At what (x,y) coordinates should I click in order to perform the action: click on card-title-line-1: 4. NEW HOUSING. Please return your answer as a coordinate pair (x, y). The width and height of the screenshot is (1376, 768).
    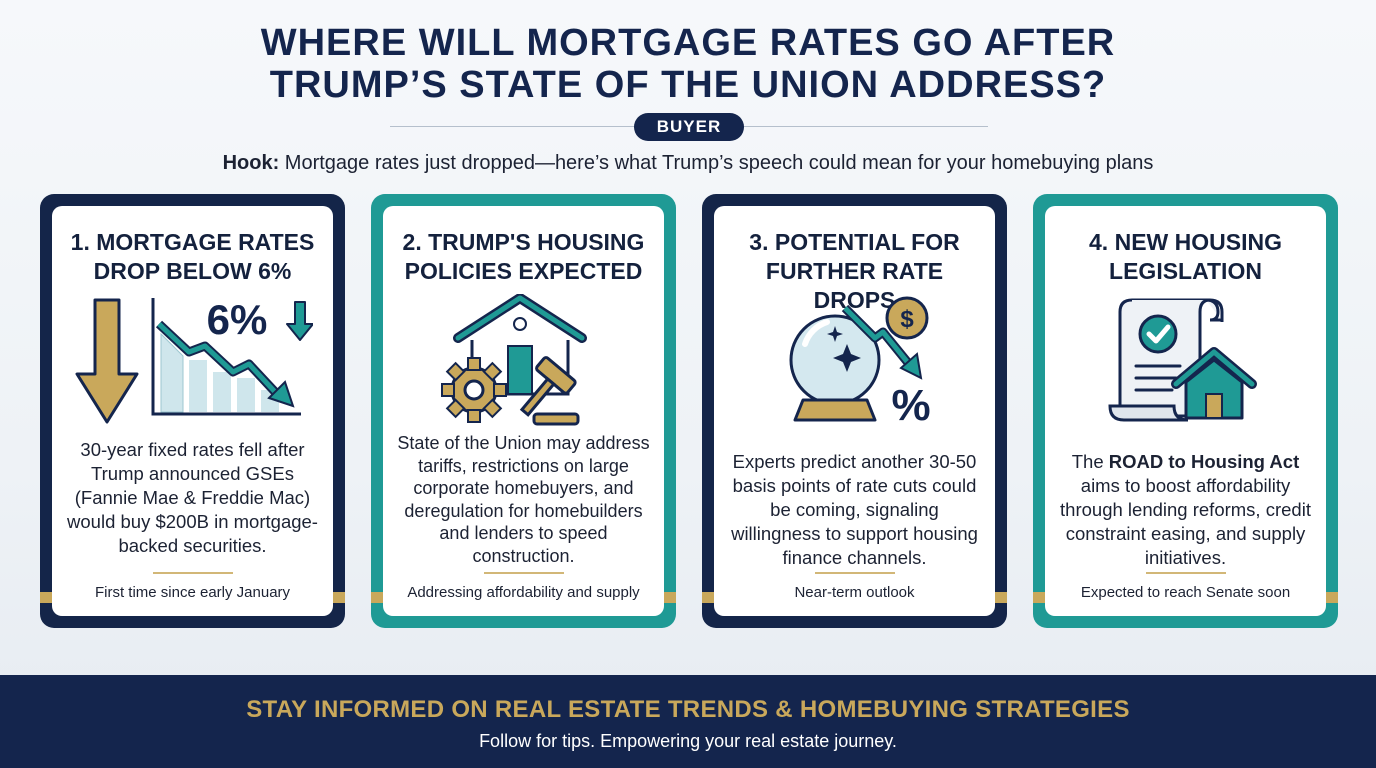
    Looking at the image, I should click on (1185, 242).